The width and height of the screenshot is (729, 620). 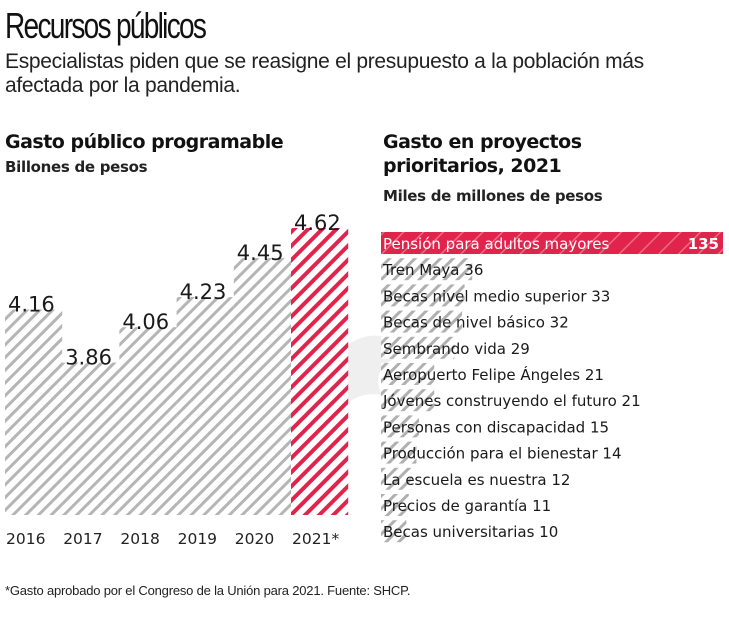 I want to click on x-tick-label: 2018, so click(x=139, y=539).